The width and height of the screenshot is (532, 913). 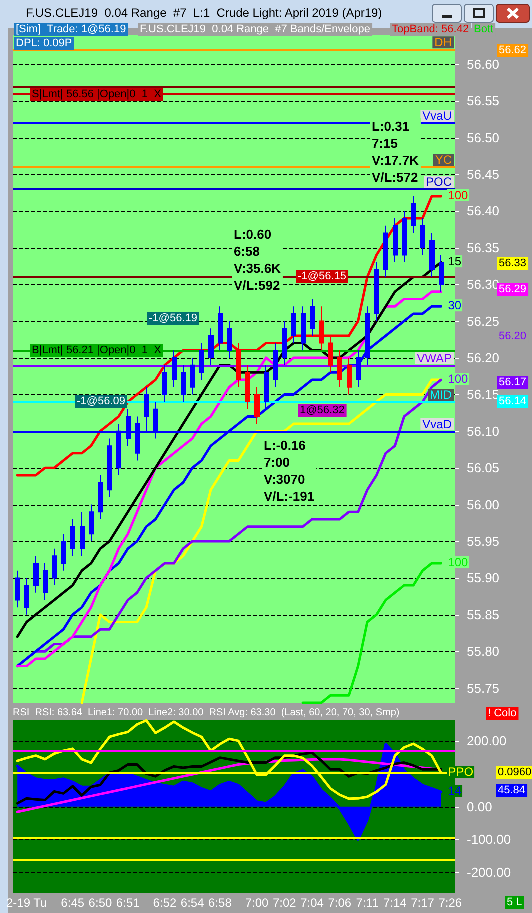 What do you see at coordinates (483, 211) in the screenshot?
I see `y-tick-label: 56.40` at bounding box center [483, 211].